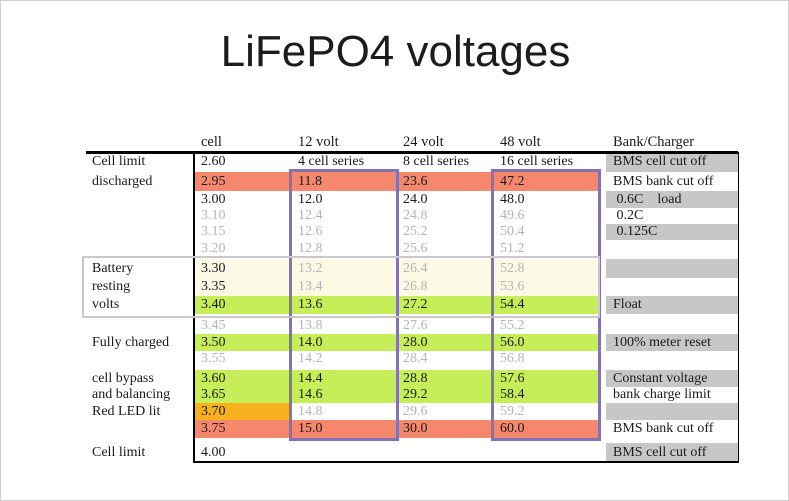  I want to click on voltage-48v: 58.4, so click(545, 395).